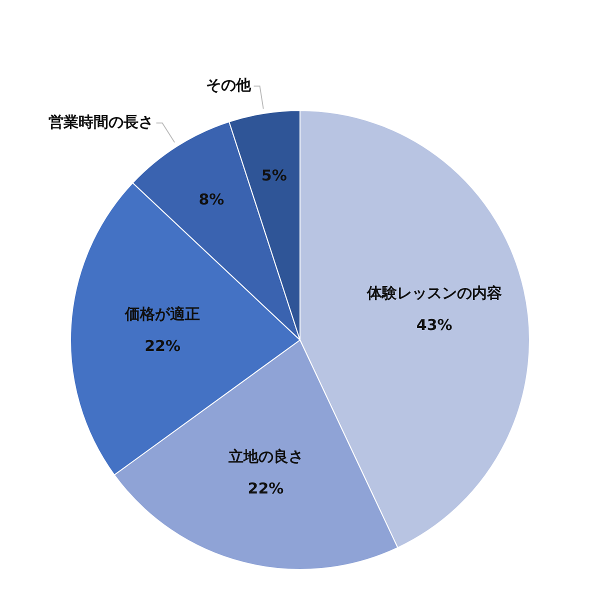  Describe the element at coordinates (434, 325) in the screenshot. I see `data-label: 43%` at that location.